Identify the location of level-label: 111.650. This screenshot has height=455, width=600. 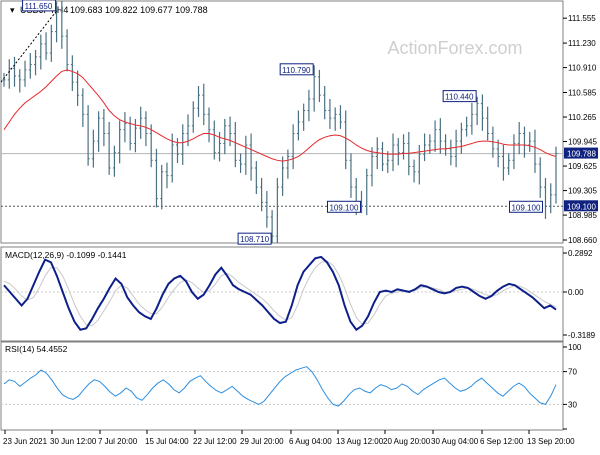
(39, 6).